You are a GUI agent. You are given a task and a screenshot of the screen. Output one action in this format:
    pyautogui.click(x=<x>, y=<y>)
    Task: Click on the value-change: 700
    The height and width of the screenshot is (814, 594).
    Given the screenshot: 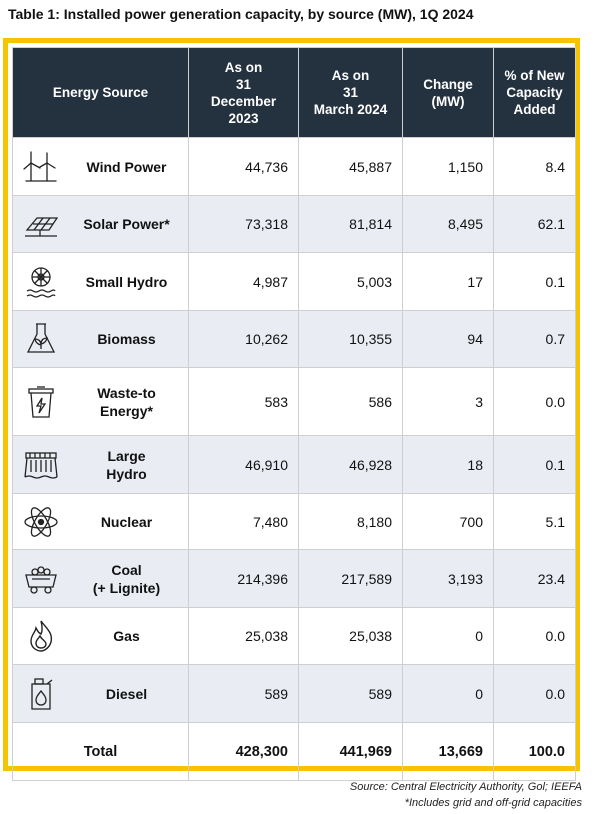 What is the action you would take?
    pyautogui.click(x=448, y=521)
    